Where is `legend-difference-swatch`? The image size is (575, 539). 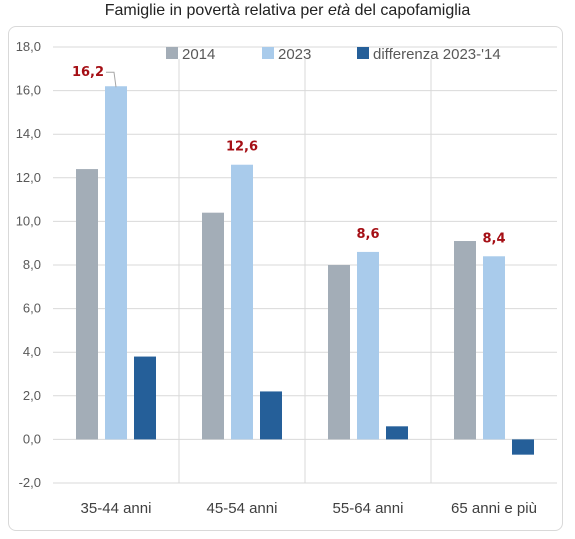
legend-difference-swatch is located at coordinates (363, 53).